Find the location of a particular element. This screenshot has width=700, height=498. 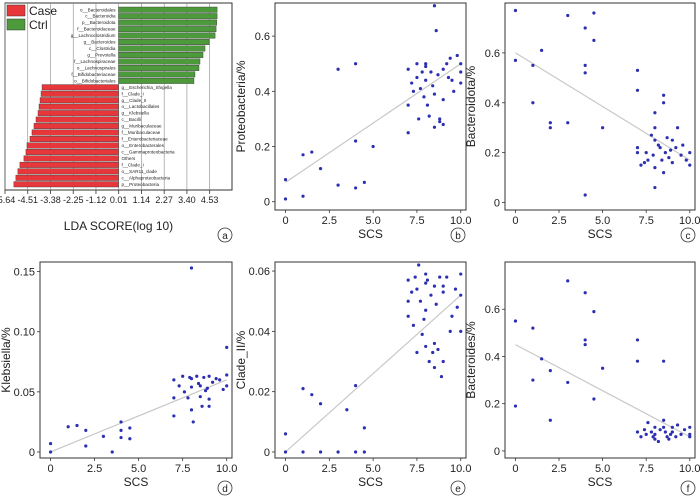

x-tick-label: 10.0 is located at coordinates (460, 469).